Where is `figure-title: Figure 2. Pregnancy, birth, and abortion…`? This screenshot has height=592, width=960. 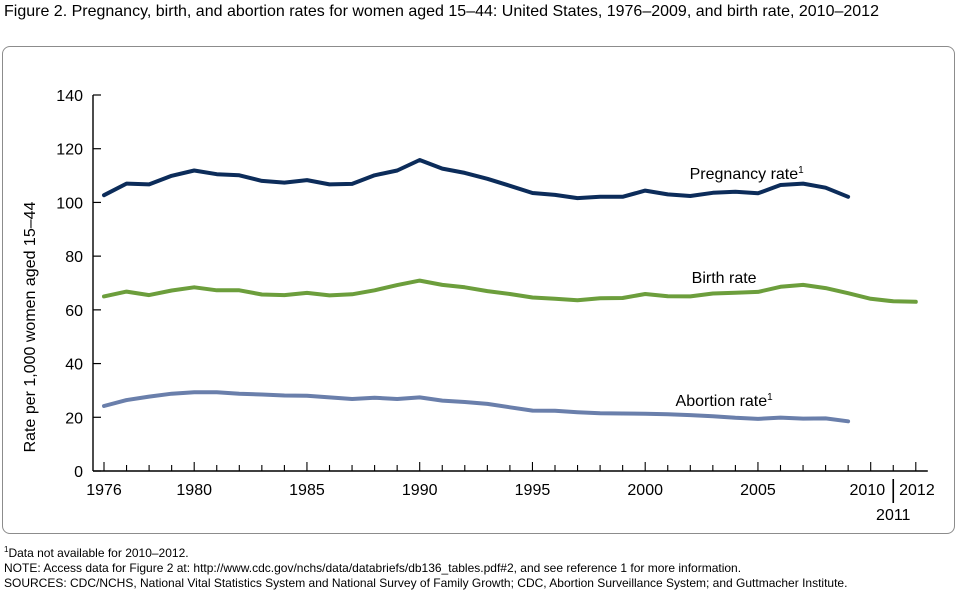 figure-title: Figure 2. Pregnancy, birth, and abortion… is located at coordinates (441, 11).